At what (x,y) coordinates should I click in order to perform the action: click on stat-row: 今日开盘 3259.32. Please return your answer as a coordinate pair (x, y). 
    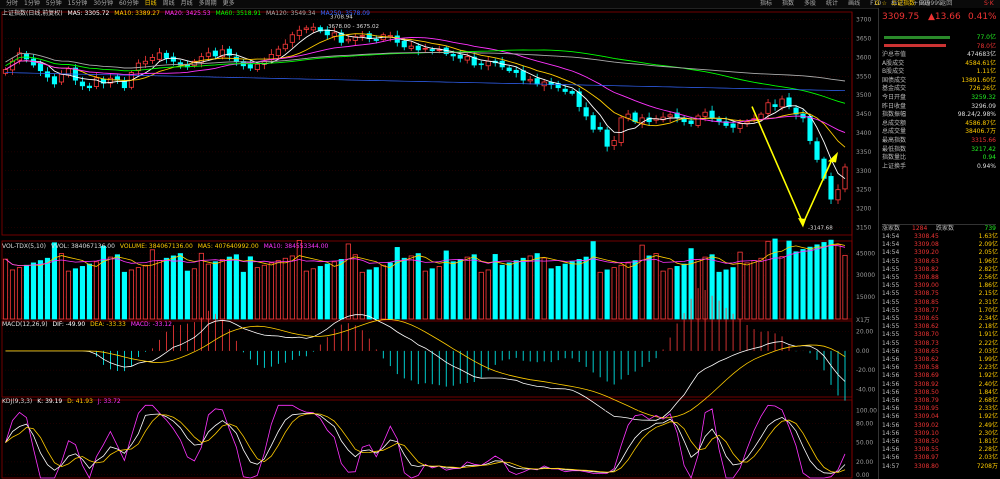
    Looking at the image, I should click on (939, 98).